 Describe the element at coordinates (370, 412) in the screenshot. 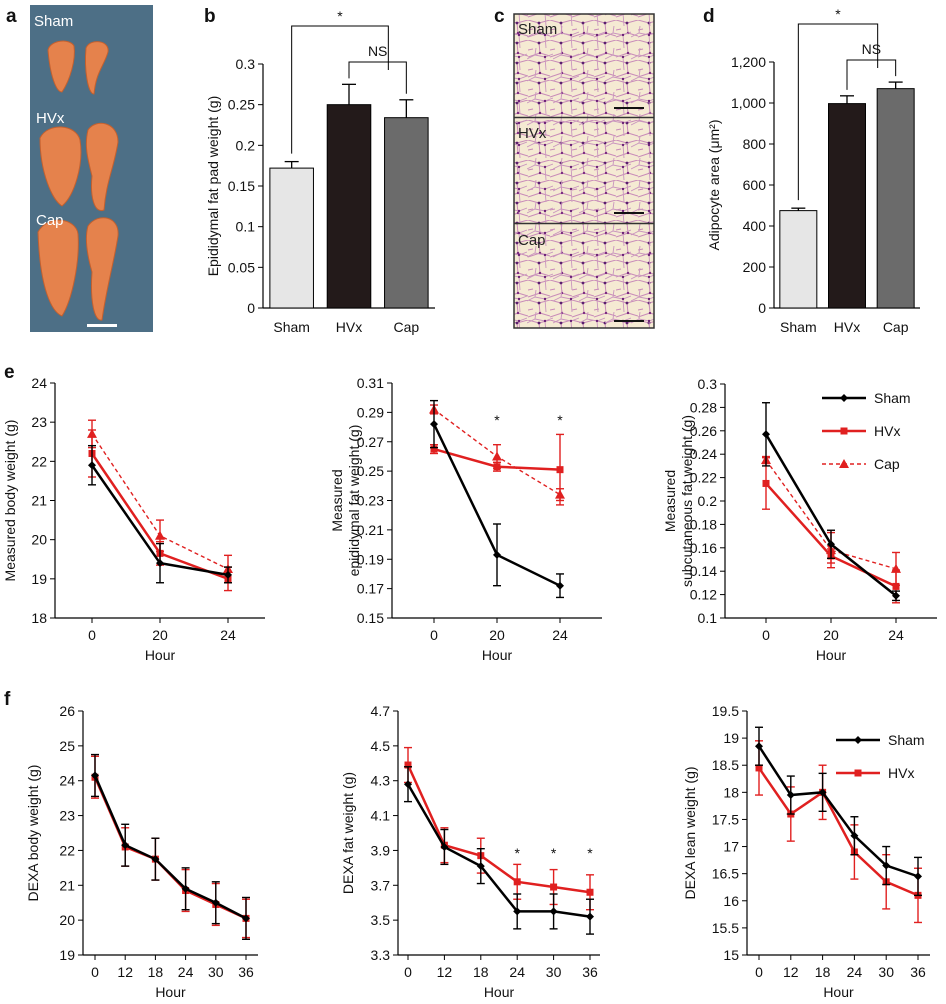

I see `y-tick-label: 0.29` at that location.